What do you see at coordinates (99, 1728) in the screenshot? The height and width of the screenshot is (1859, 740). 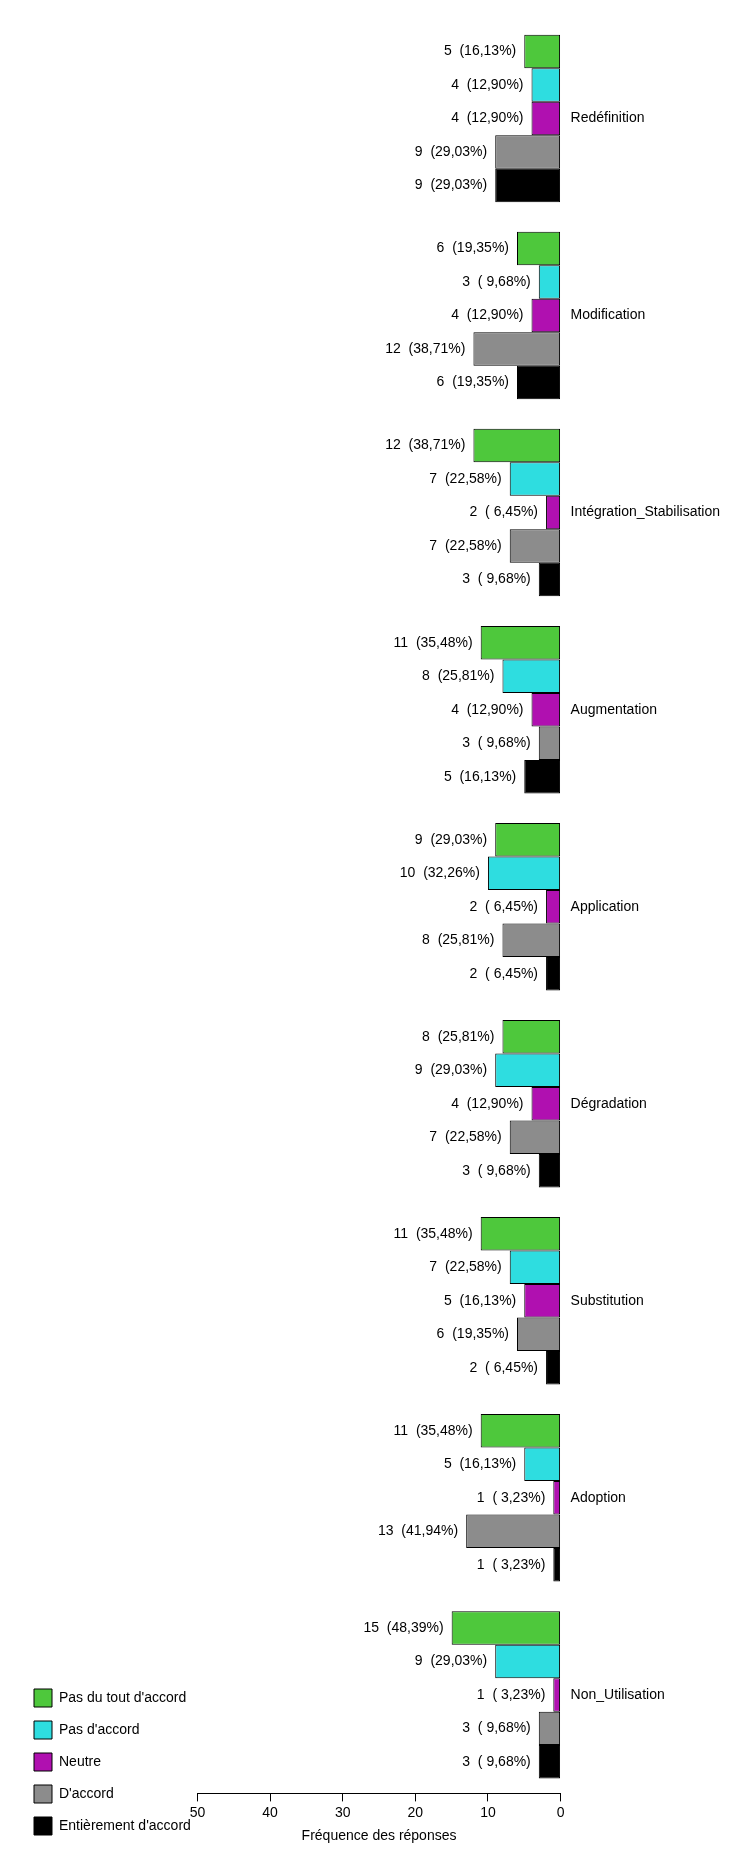 I see `legend-label: Pas d'accord` at bounding box center [99, 1728].